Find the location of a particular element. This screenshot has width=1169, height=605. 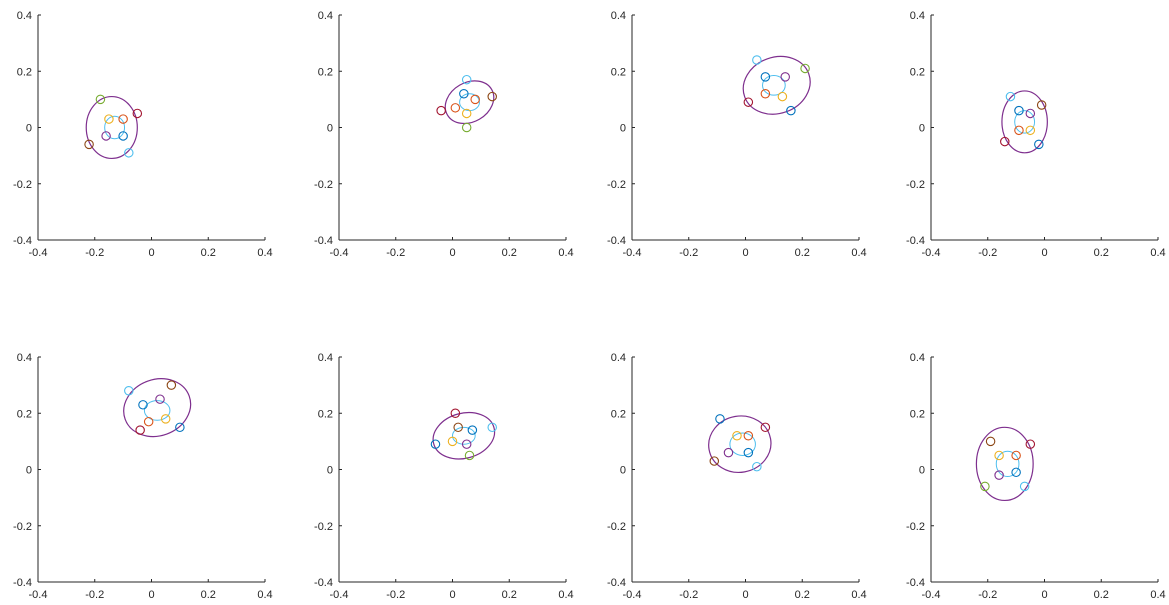

chart-panel-2: -0.4 -0.2 0 0.2 0.4 0.4 0.2 0 -0.2 -0.4 is located at coordinates (444, 134).